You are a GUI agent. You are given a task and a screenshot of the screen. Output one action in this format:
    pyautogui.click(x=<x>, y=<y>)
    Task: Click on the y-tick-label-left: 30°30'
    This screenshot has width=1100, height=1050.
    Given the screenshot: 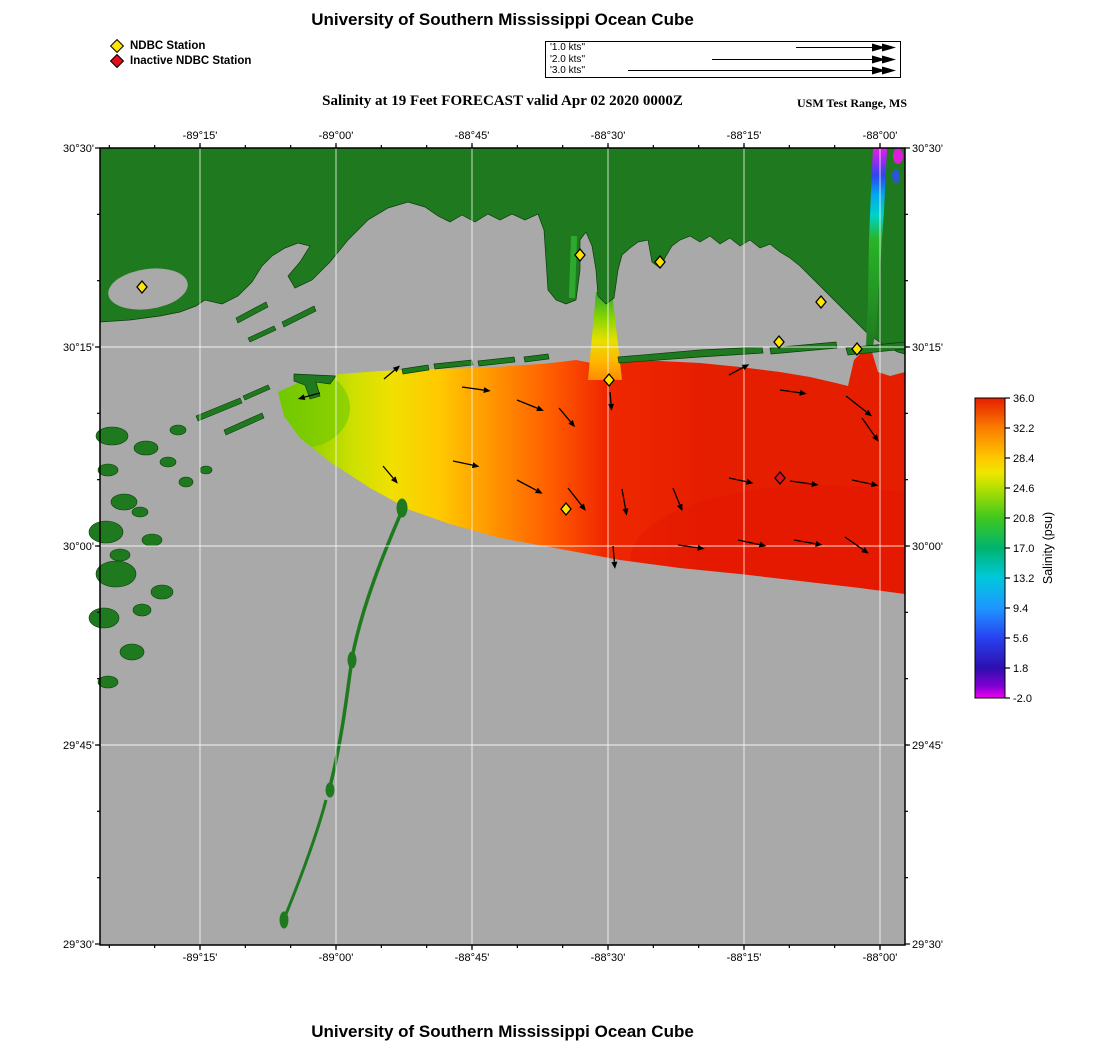 What is the action you would take?
    pyautogui.click(x=78, y=149)
    